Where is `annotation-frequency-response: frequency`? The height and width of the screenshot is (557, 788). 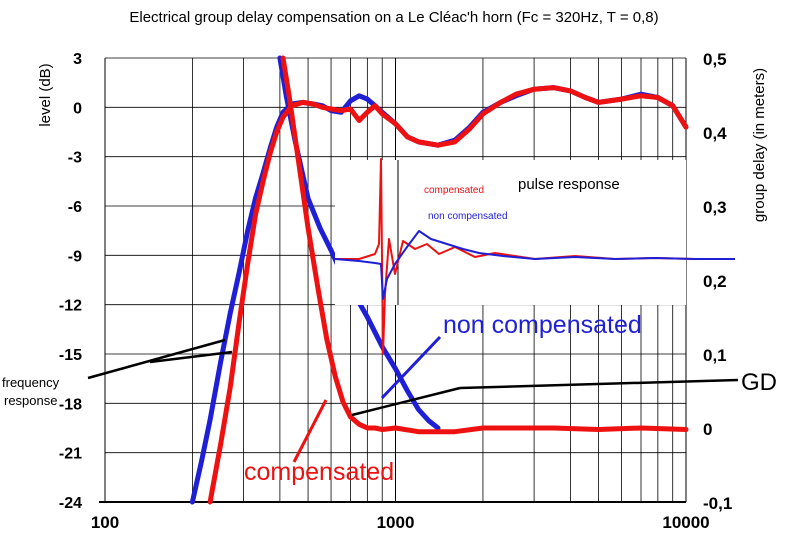
annotation-frequency-response: frequency is located at coordinates (31, 382).